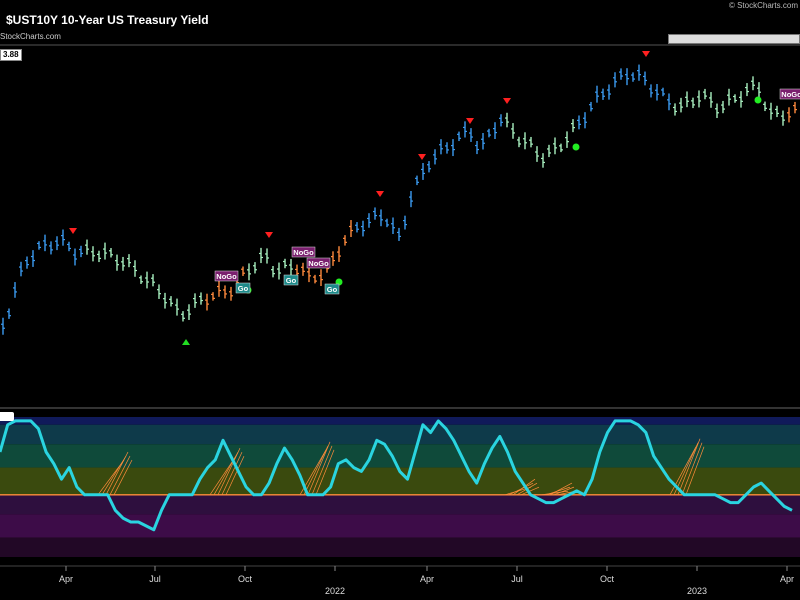 Image resolution: width=800 pixels, height=600 pixels. Describe the element at coordinates (335, 591) in the screenshot. I see `x-year-label: 2022` at that location.